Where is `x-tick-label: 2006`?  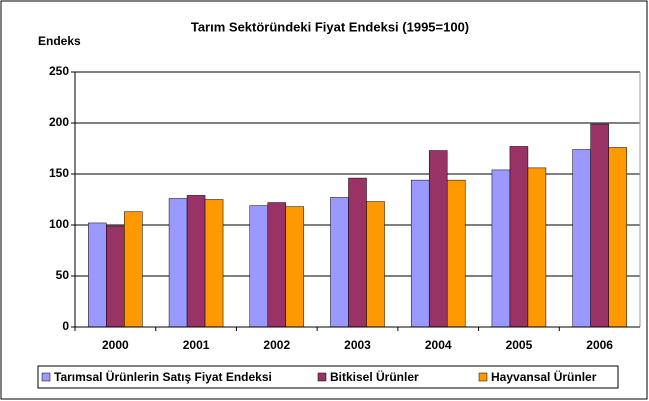 x-tick-label: 2006 is located at coordinates (599, 345).